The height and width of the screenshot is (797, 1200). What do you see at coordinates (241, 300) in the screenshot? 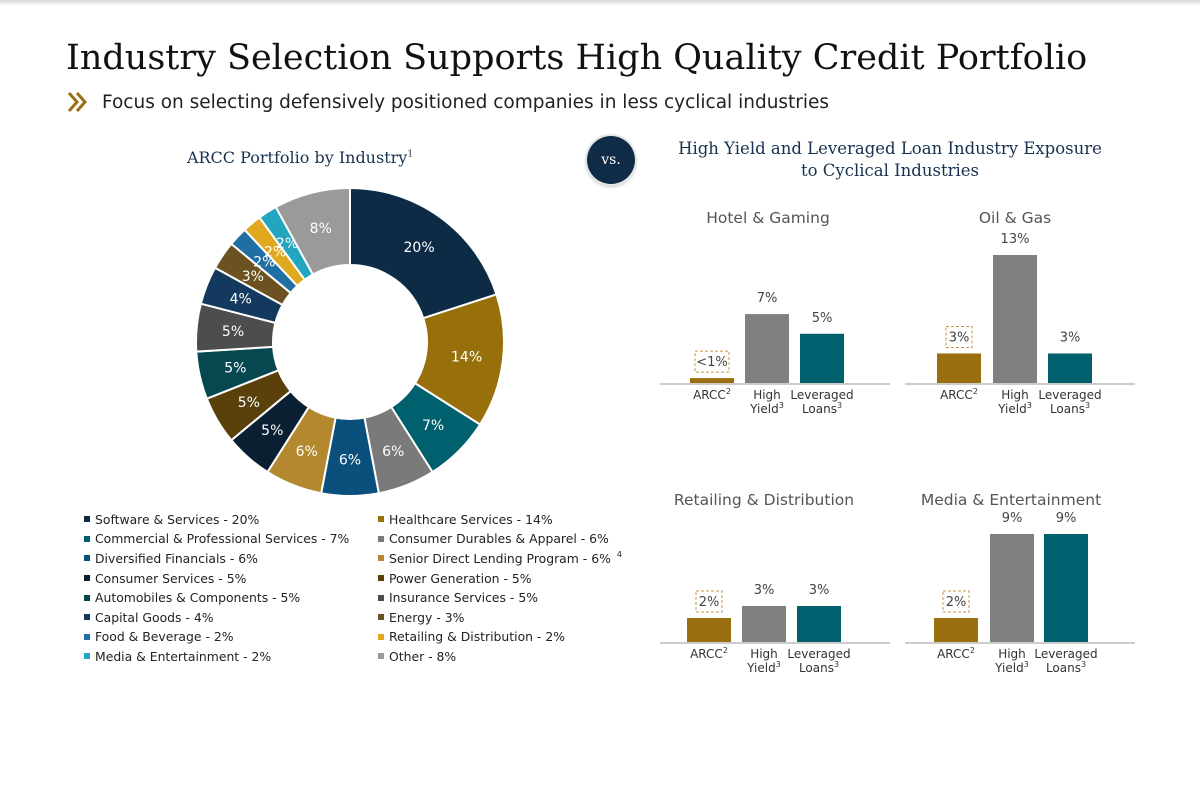
I see `donut-slice-label: 4%` at bounding box center [241, 300].